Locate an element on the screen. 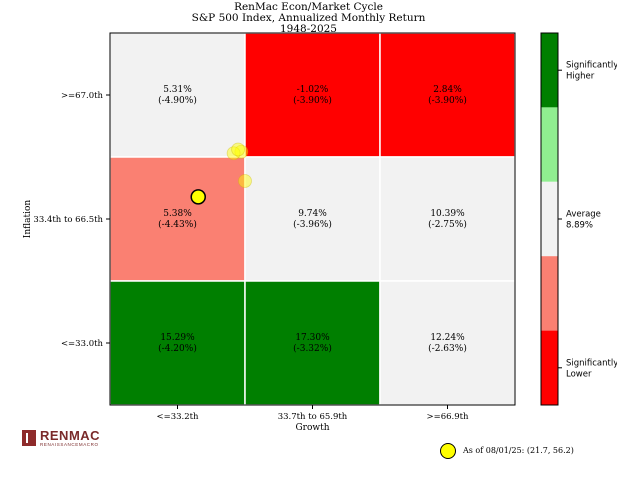 This screenshot has height=478, width=617. current-point-marker is located at coordinates (198, 197).